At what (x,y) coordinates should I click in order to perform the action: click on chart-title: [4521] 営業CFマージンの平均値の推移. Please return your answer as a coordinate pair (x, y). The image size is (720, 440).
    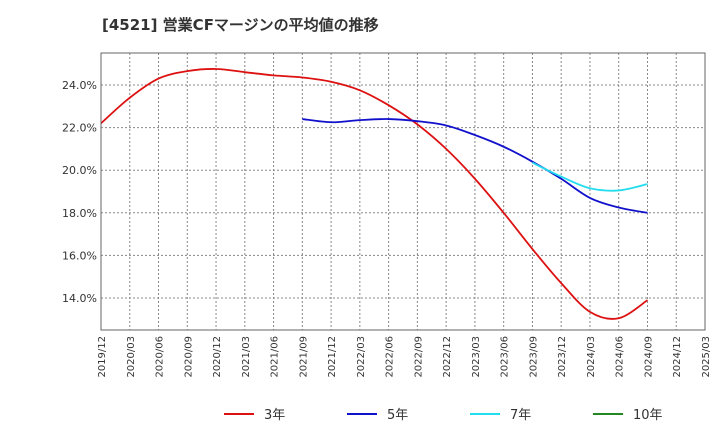
    Looking at the image, I should click on (240, 25).